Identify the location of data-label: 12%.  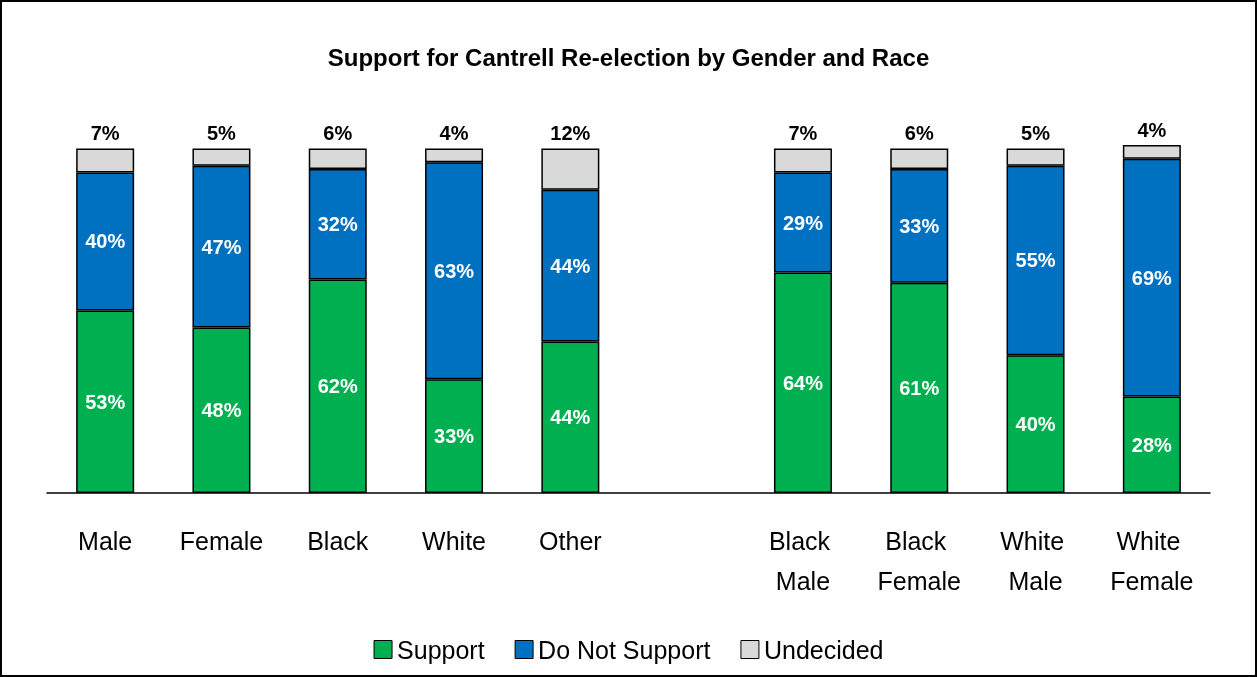
(570, 133).